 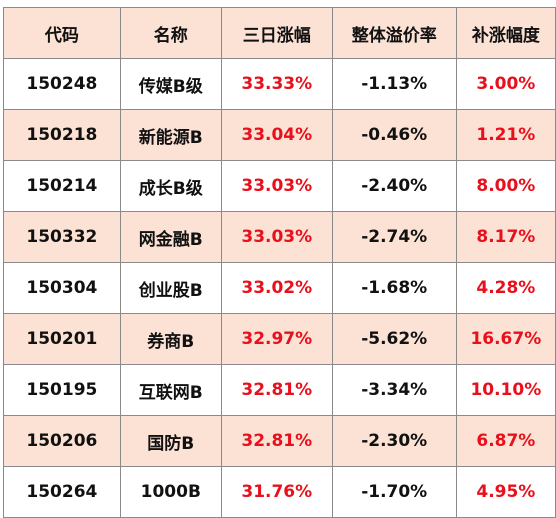 I want to click on cell-code: 150195, so click(x=62, y=390).